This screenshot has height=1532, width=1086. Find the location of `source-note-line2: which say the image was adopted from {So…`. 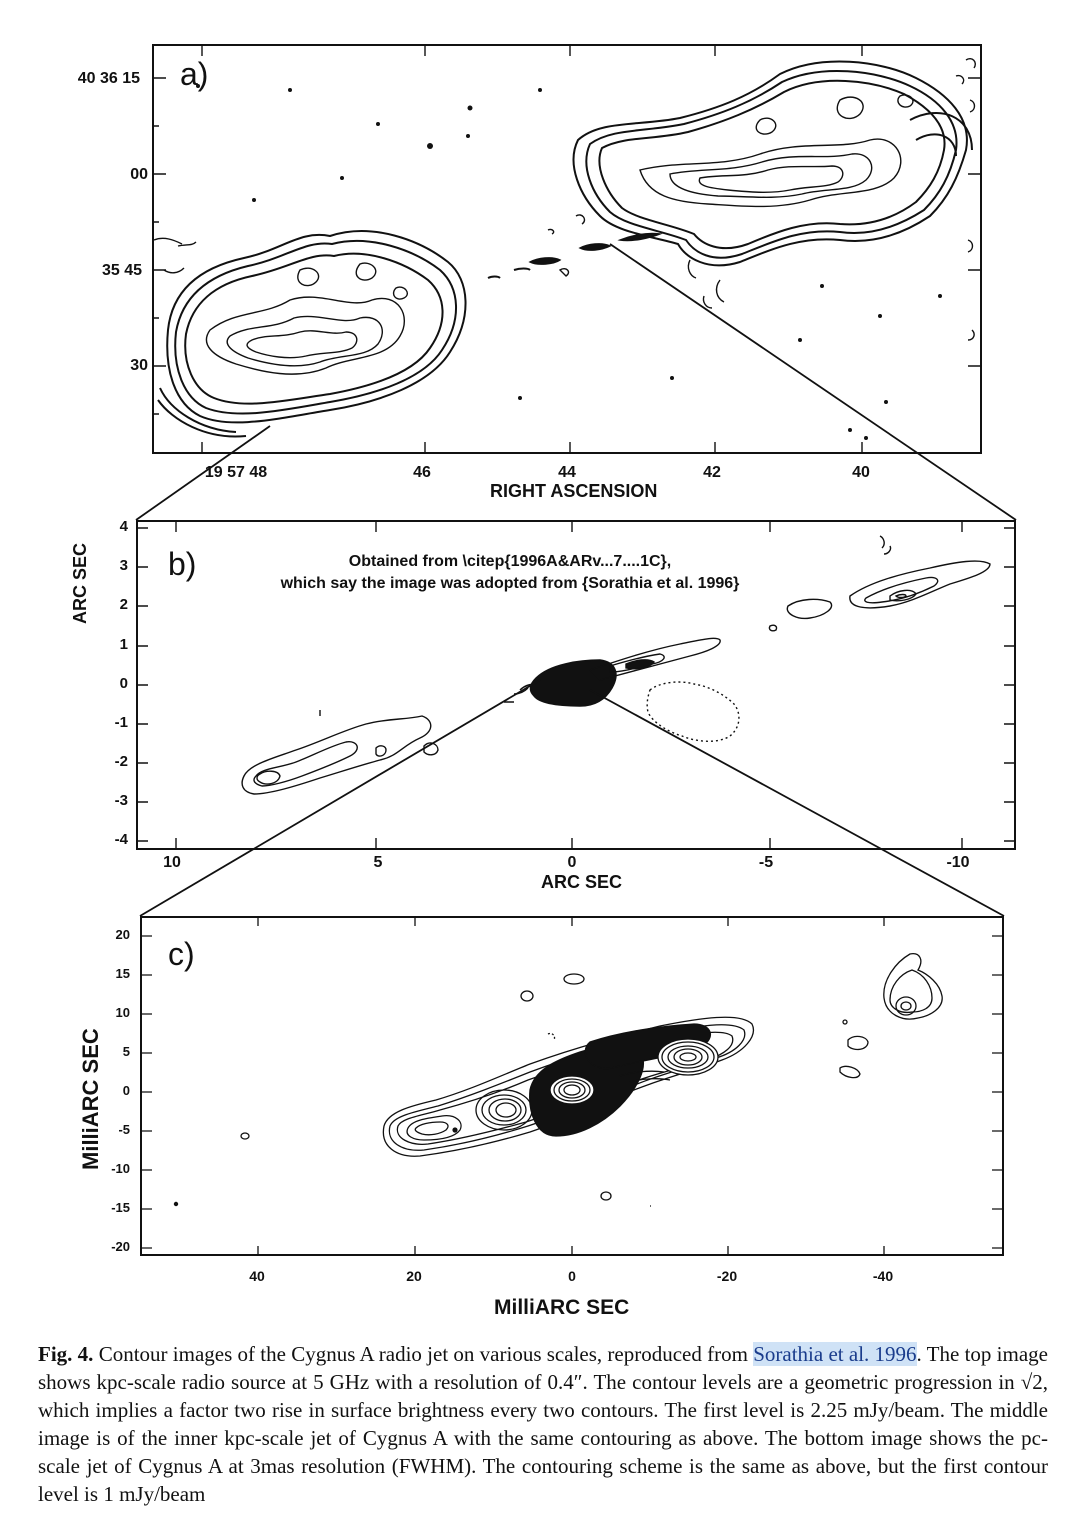

source-note-line2: which say the image was adopted from {So… is located at coordinates (510, 583).